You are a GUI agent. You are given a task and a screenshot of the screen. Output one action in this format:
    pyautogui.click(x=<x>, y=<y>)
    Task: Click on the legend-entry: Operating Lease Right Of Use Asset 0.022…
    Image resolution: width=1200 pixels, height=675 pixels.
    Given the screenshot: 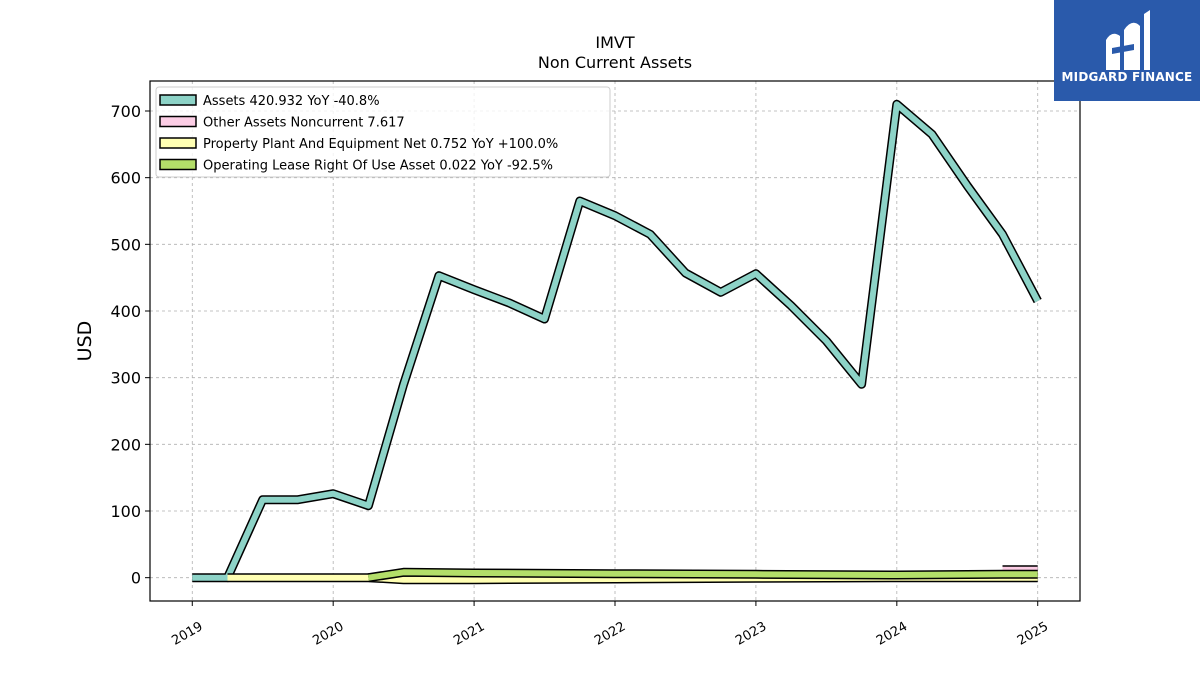 What is the action you would take?
    pyautogui.click(x=378, y=166)
    